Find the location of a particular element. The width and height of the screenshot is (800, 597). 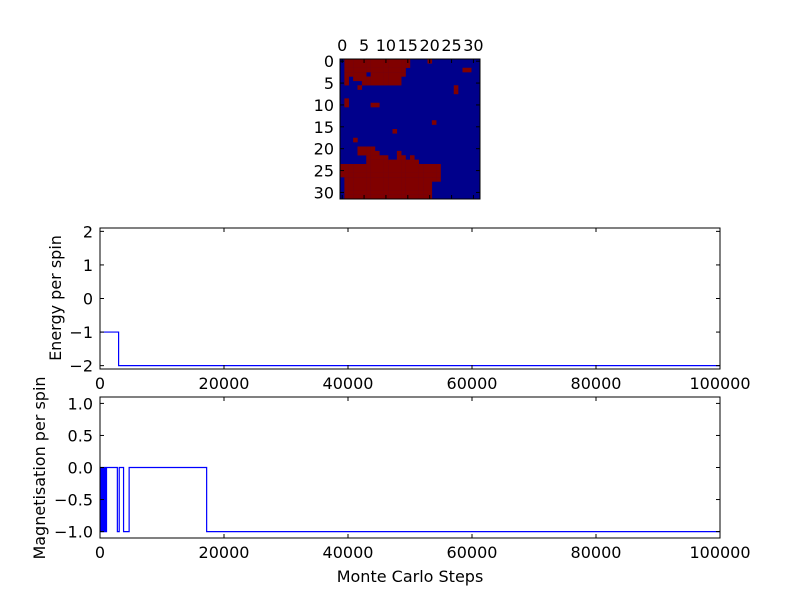

y-tick-label: −1.0 is located at coordinates (73, 532).